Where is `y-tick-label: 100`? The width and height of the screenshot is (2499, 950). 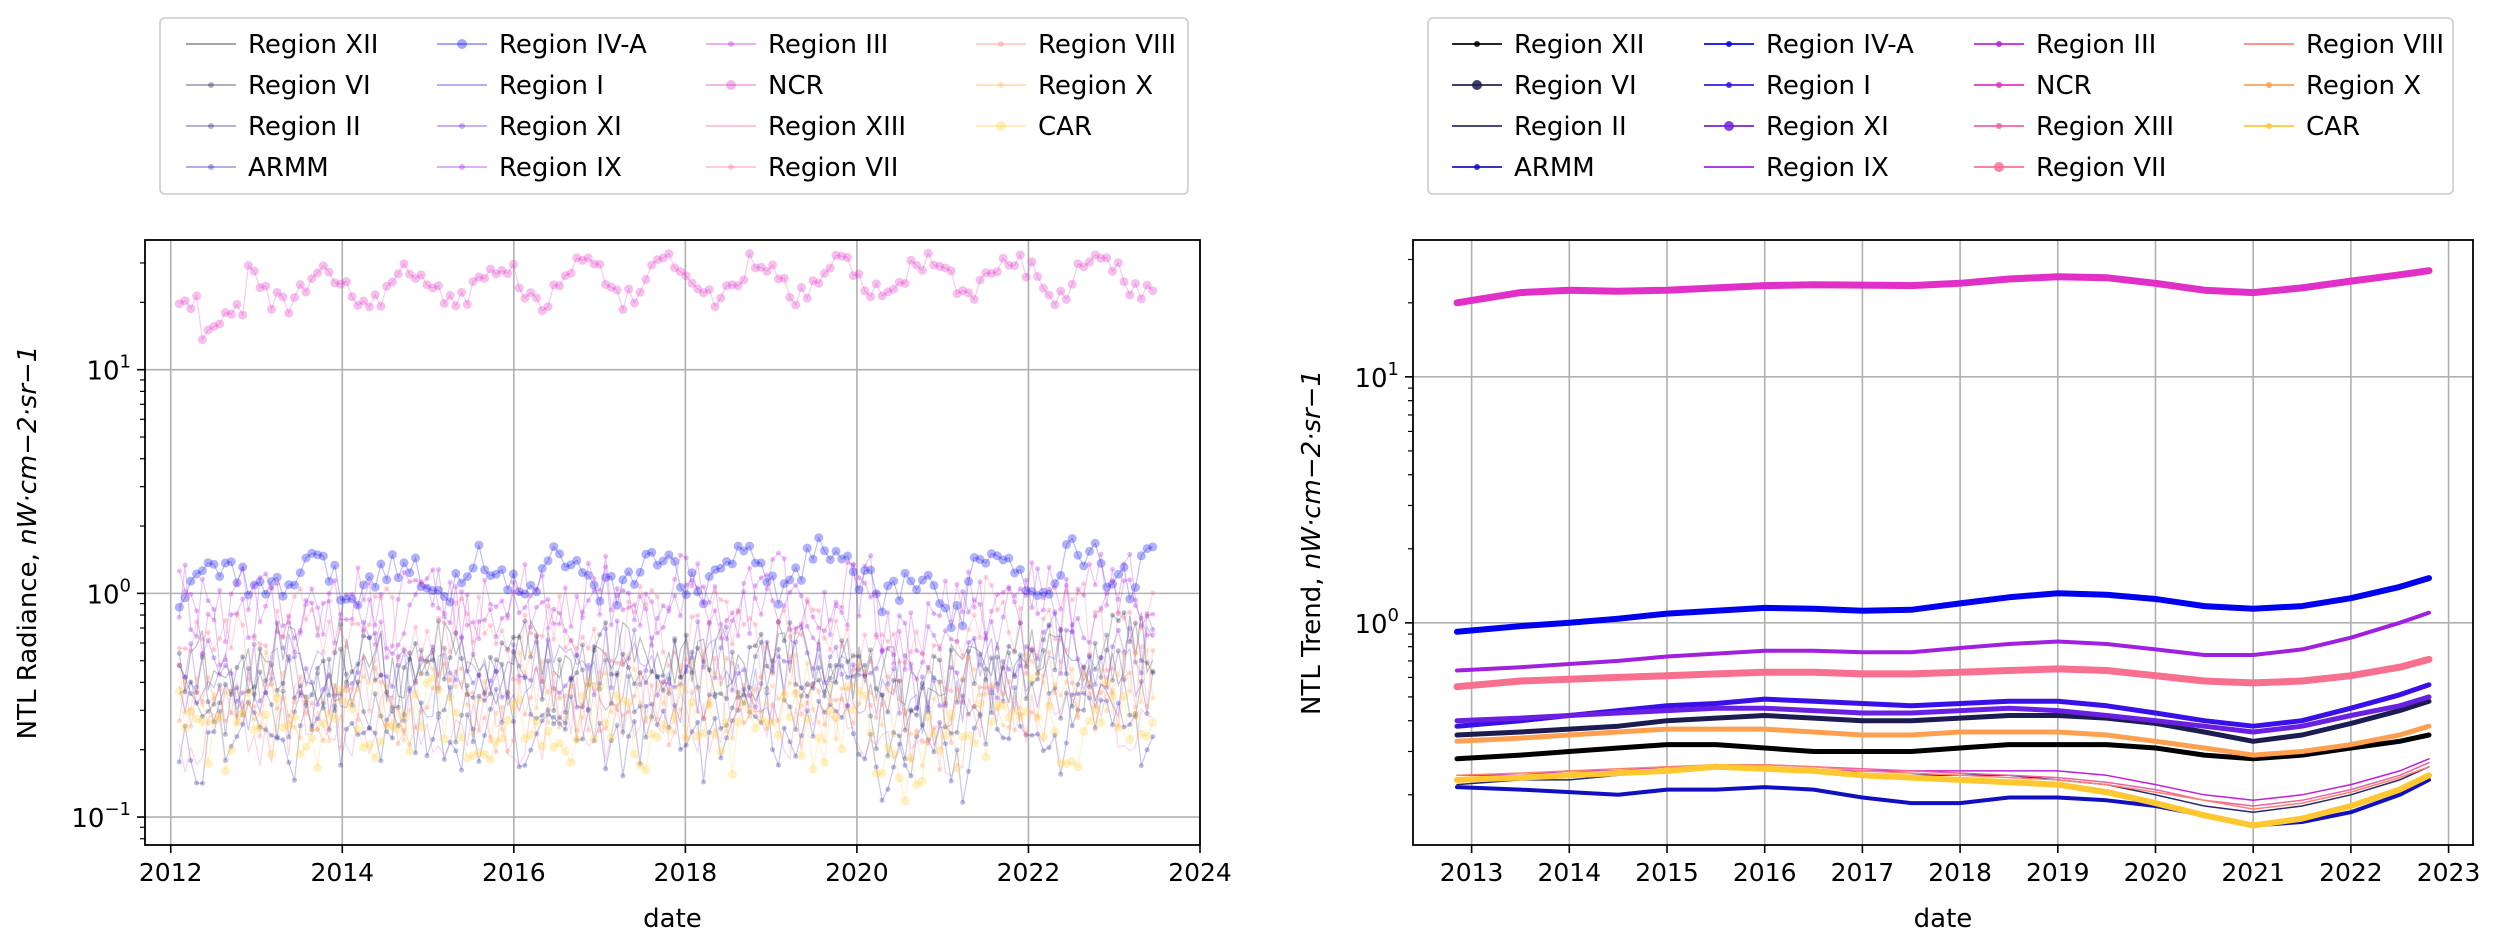 y-tick-label: 100 is located at coordinates (108, 592).